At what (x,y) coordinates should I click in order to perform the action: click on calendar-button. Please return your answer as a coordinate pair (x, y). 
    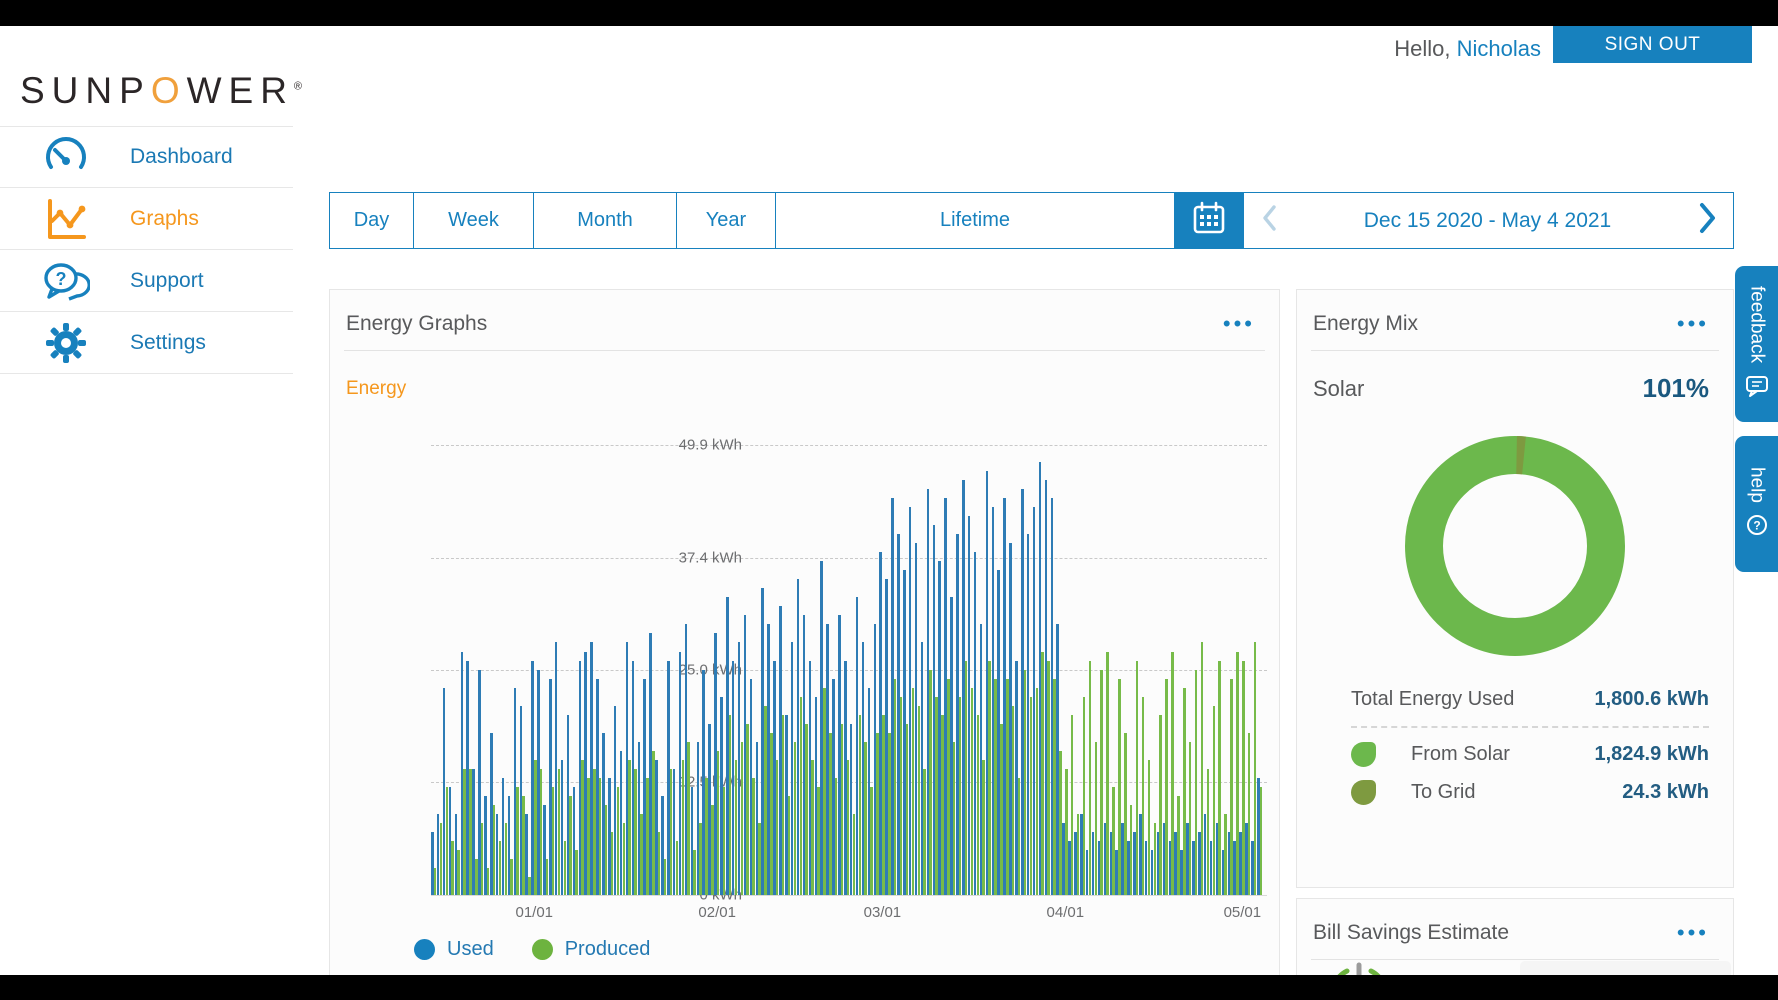
    Looking at the image, I should click on (1208, 220).